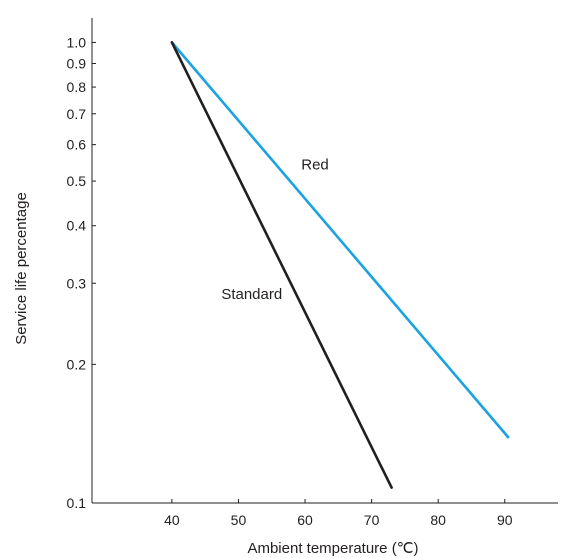 This screenshot has width=572, height=558. What do you see at coordinates (77, 364) in the screenshot?
I see `y-tick-label: 0.2` at bounding box center [77, 364].